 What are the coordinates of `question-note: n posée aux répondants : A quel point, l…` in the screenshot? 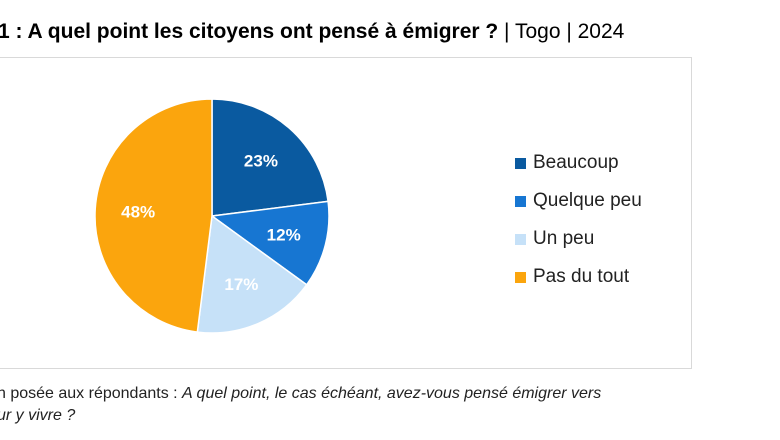 It's located at (390, 405).